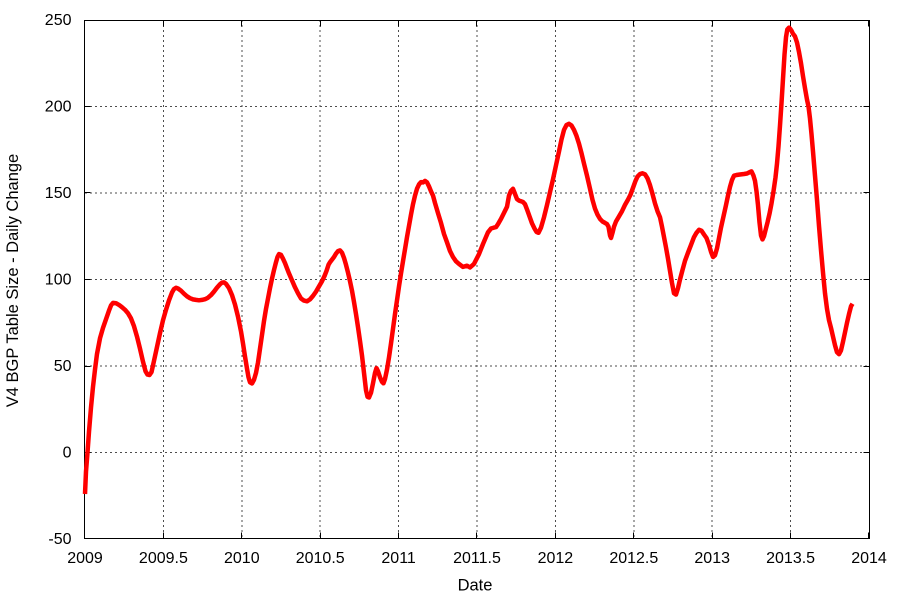 The width and height of the screenshot is (900, 605). Describe the element at coordinates (58, 193) in the screenshot. I see `svg-text: 150` at that location.